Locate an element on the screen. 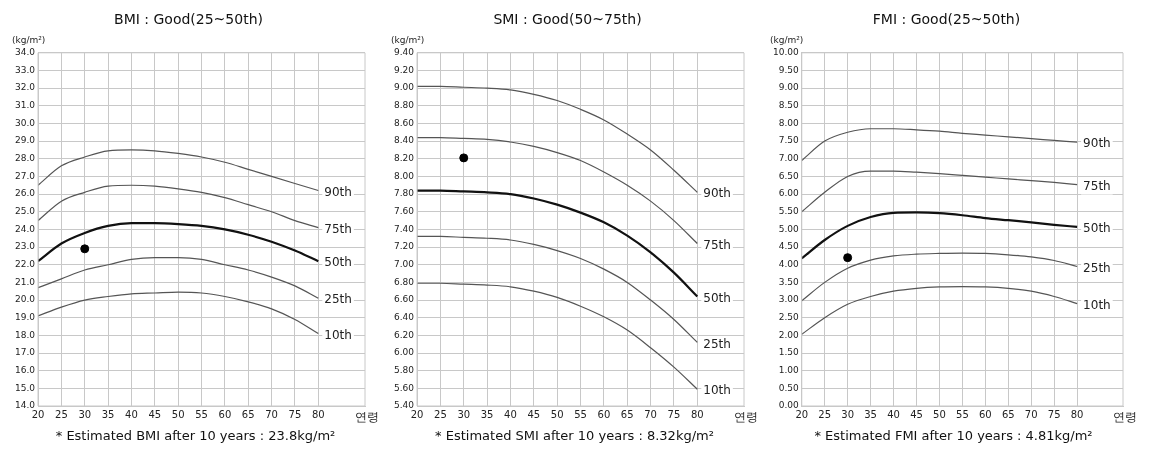  y-tick-label: 24.0 is located at coordinates (25, 228).